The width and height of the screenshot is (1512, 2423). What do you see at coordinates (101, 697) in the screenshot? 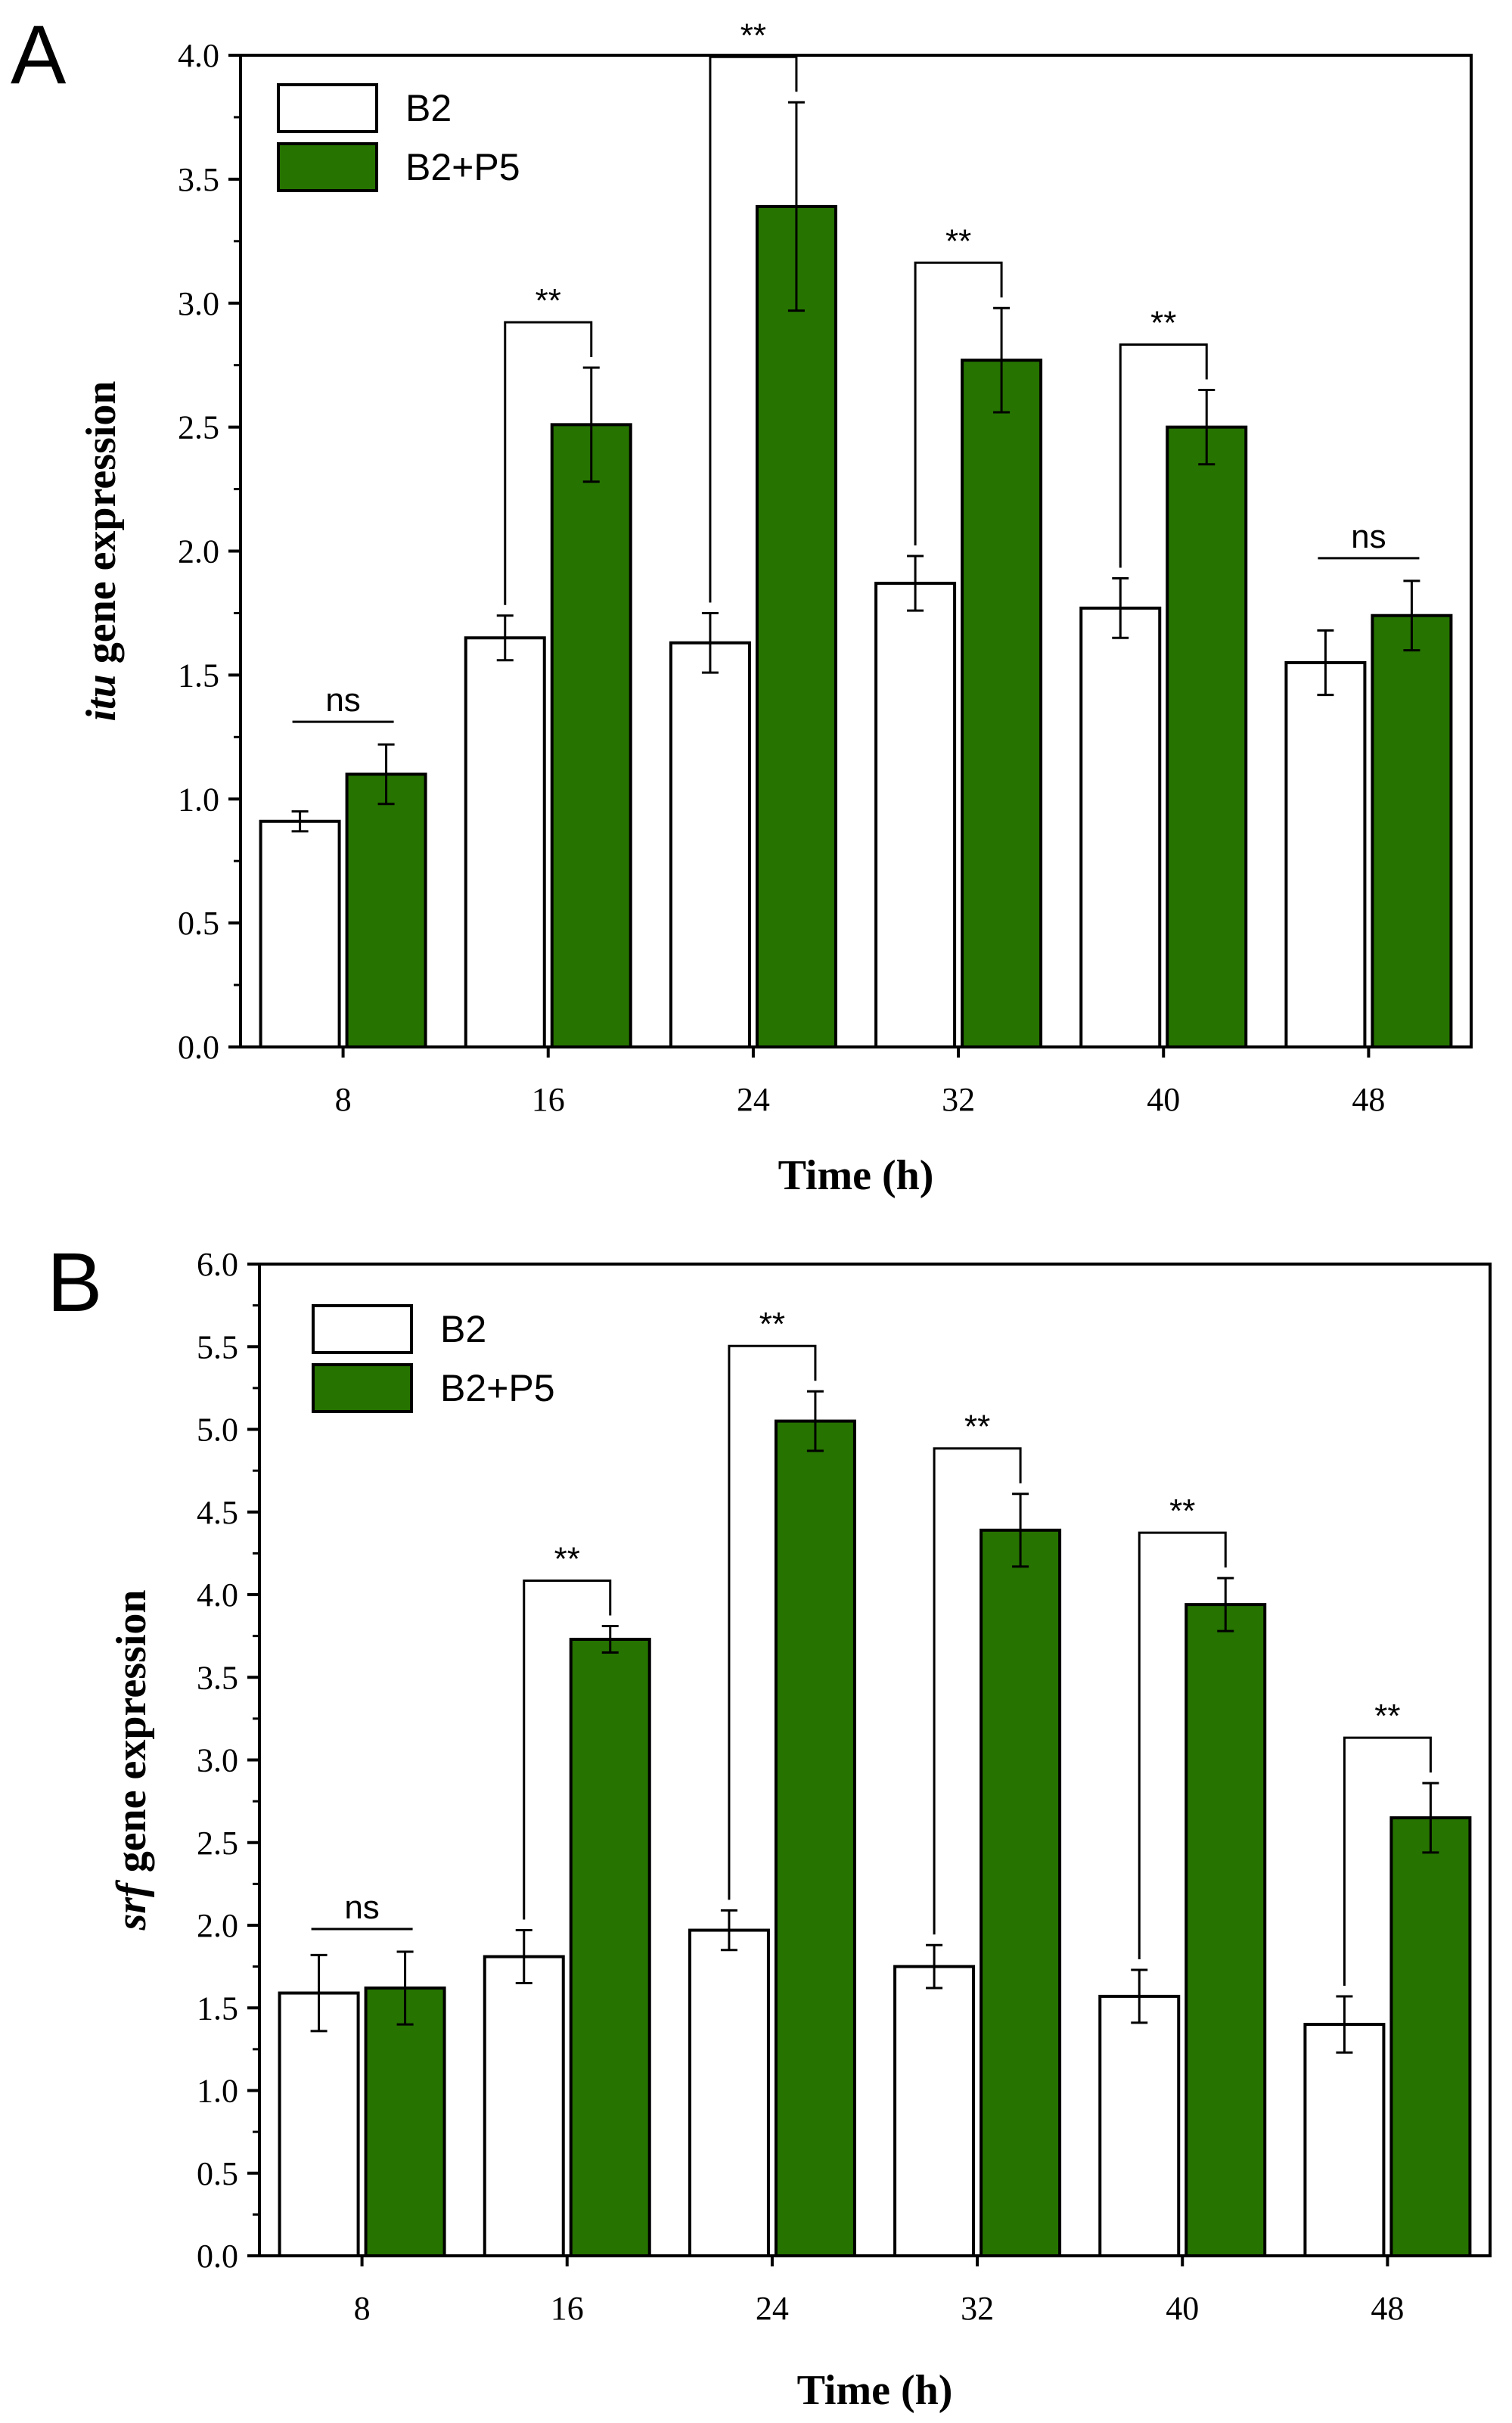
I see `y-axis-title-gene: itu` at bounding box center [101, 697].